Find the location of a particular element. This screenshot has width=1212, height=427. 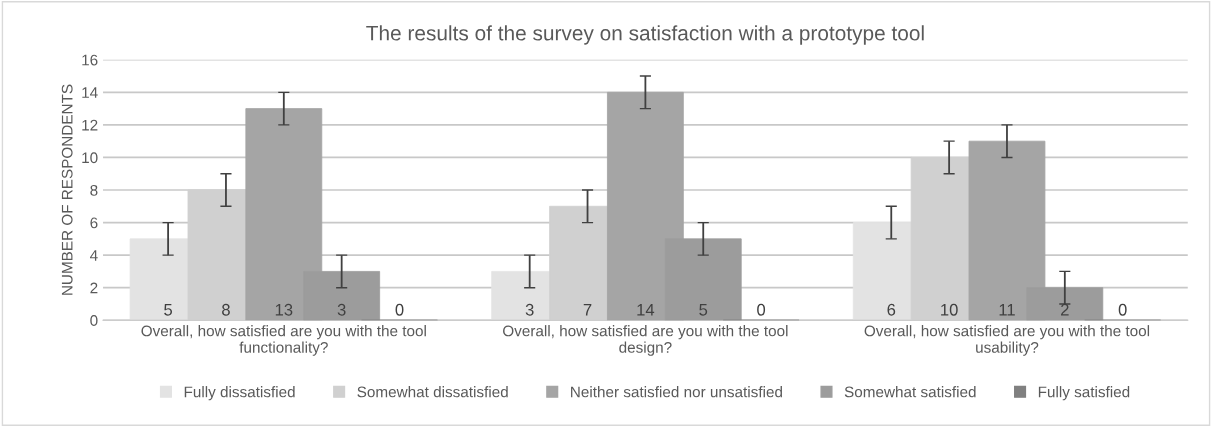

data-label: 10 is located at coordinates (949, 309).